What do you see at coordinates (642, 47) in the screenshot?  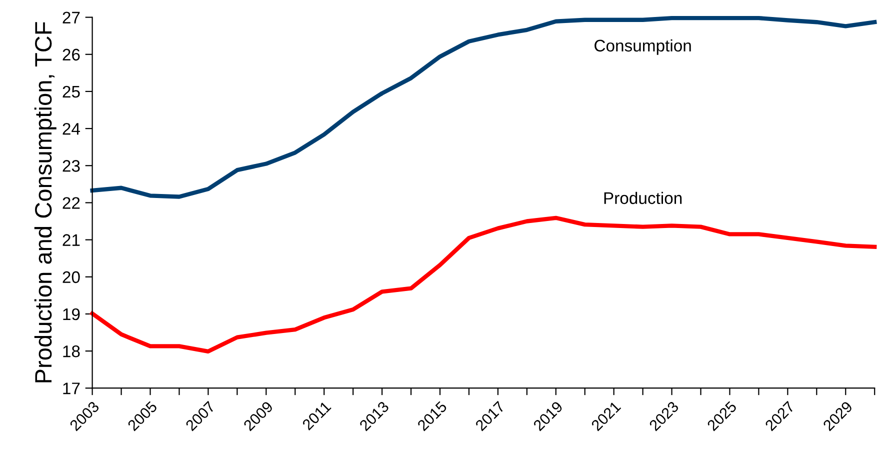 I see `series-label: Consumption` at bounding box center [642, 47].